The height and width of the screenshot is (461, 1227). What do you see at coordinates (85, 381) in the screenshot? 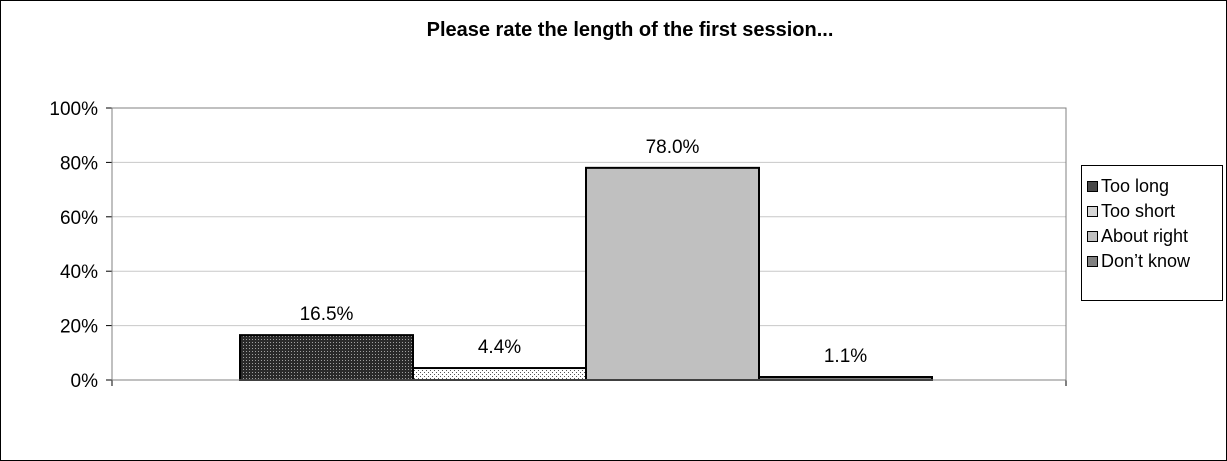
I see `y-tick-label: 0%` at bounding box center [85, 381].